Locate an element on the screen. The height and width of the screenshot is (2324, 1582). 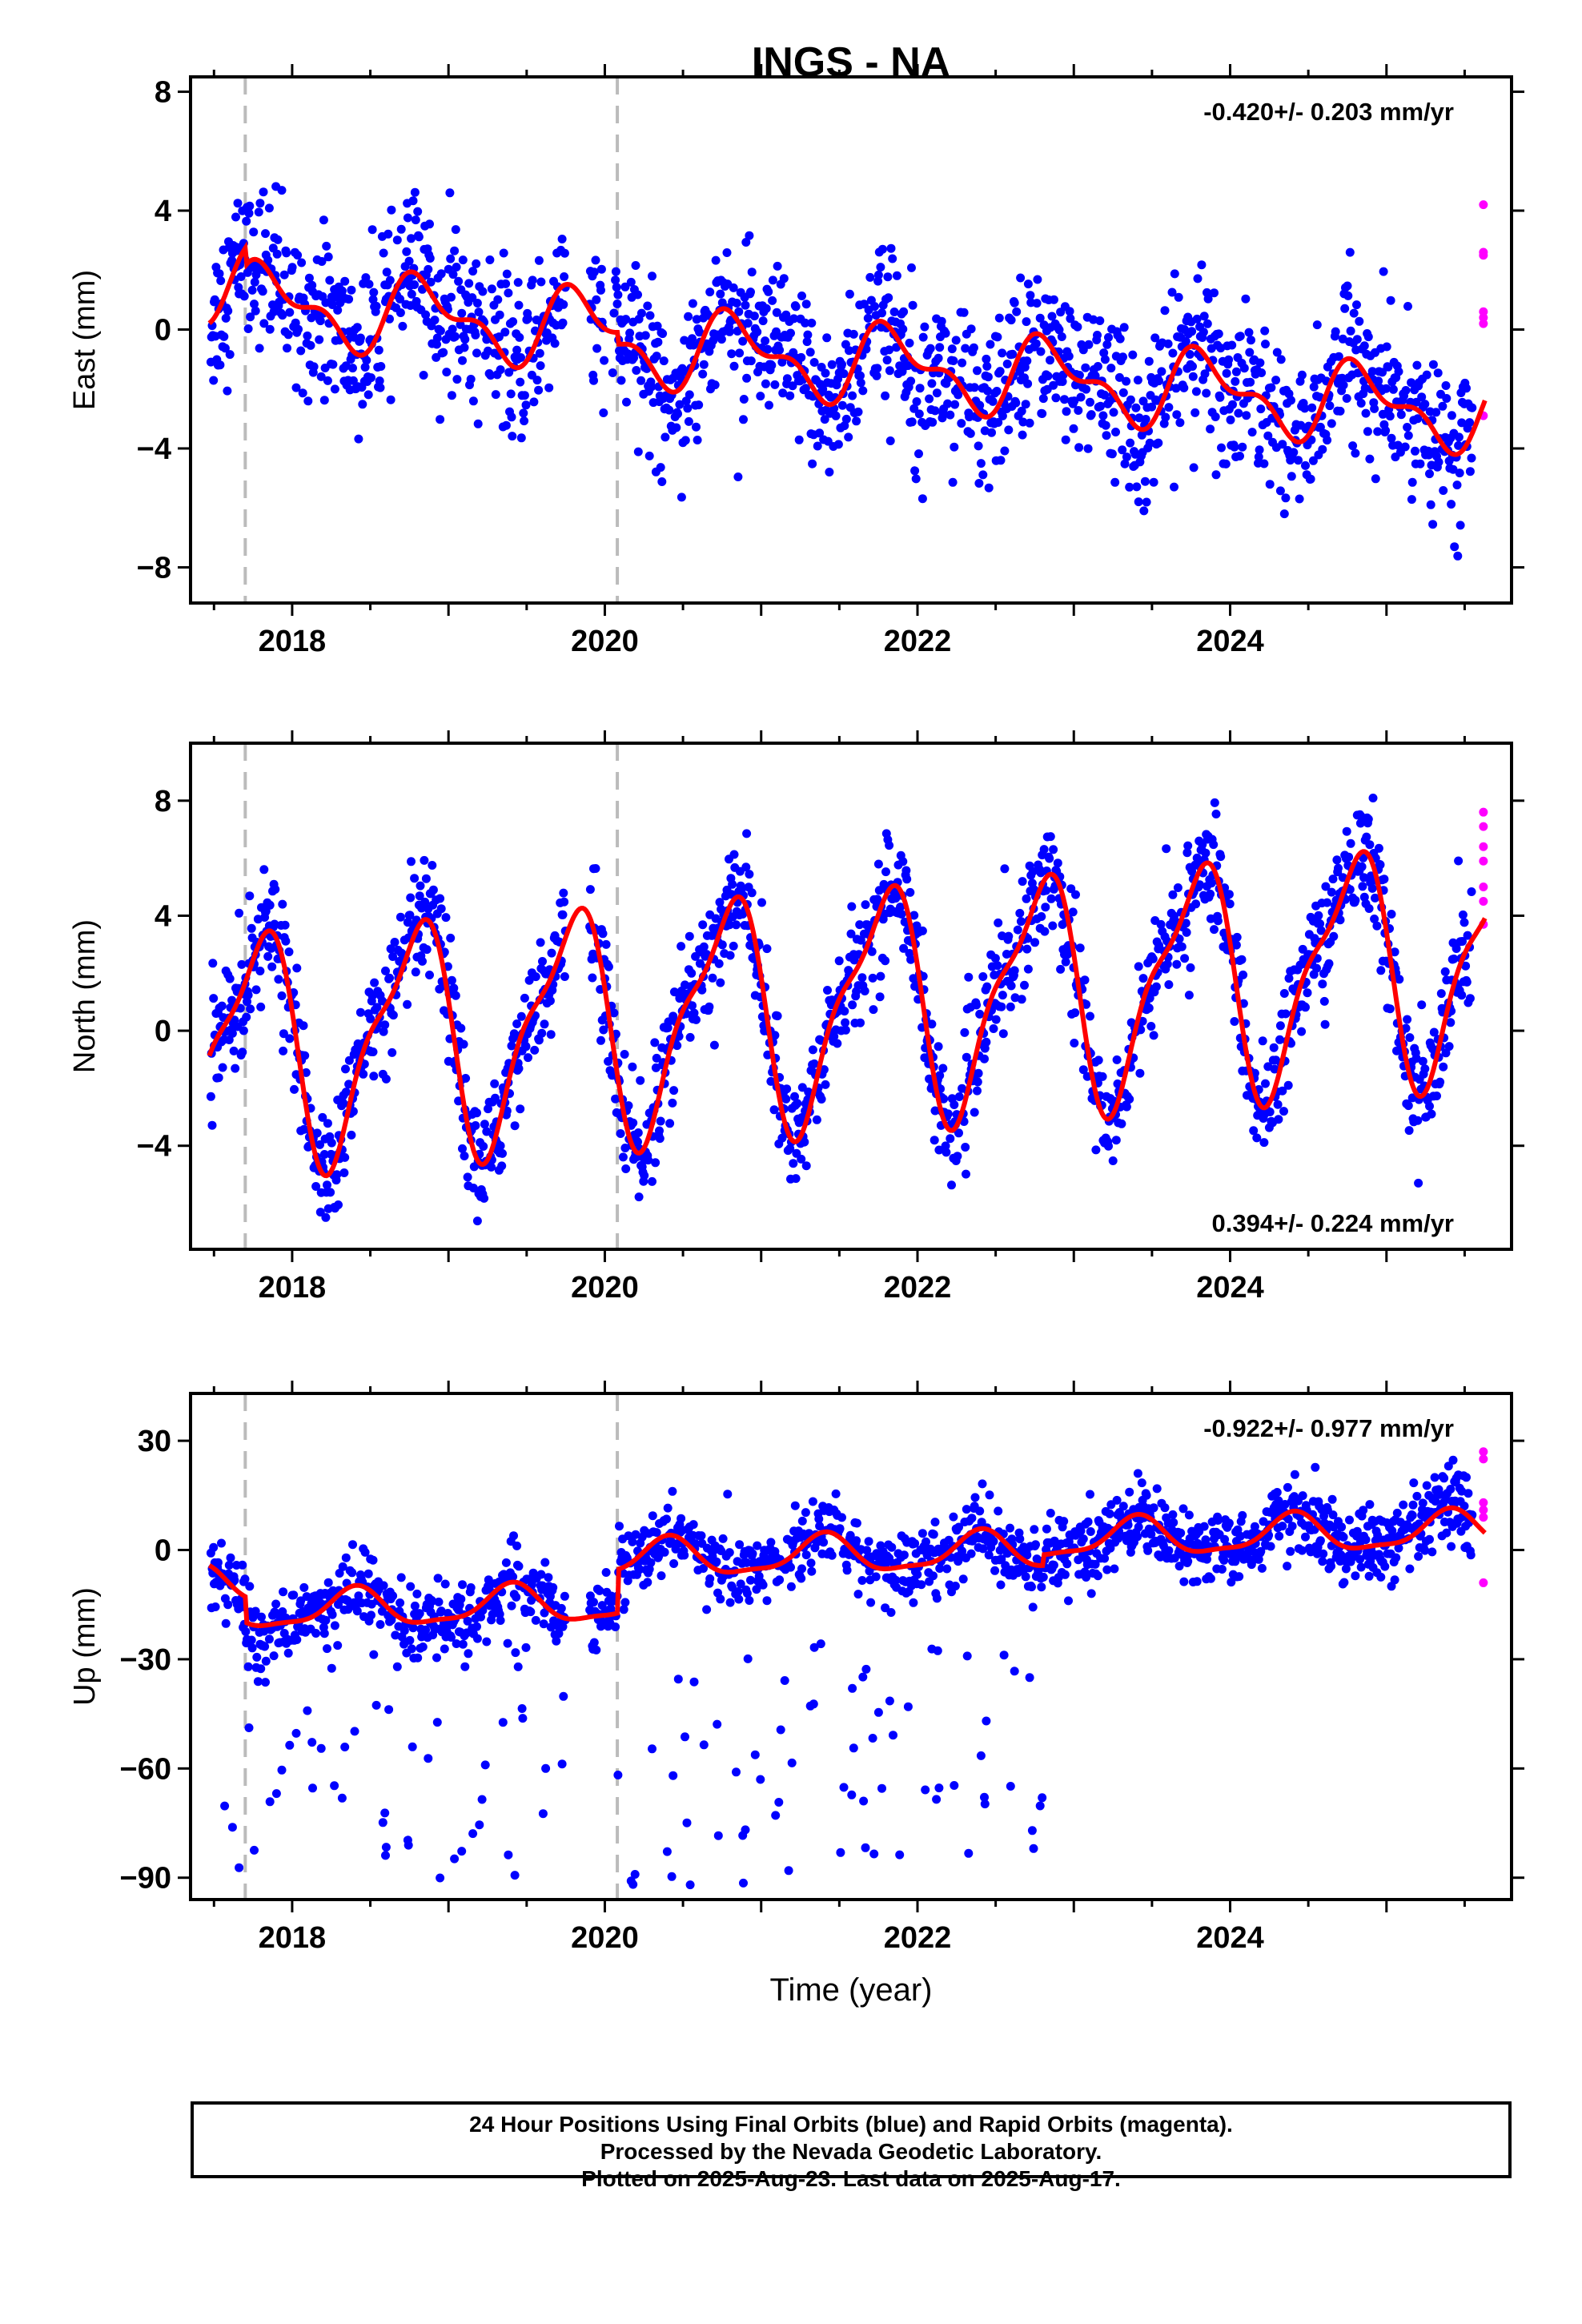
rapid-orbit-point is located at coordinates (1484, 323).